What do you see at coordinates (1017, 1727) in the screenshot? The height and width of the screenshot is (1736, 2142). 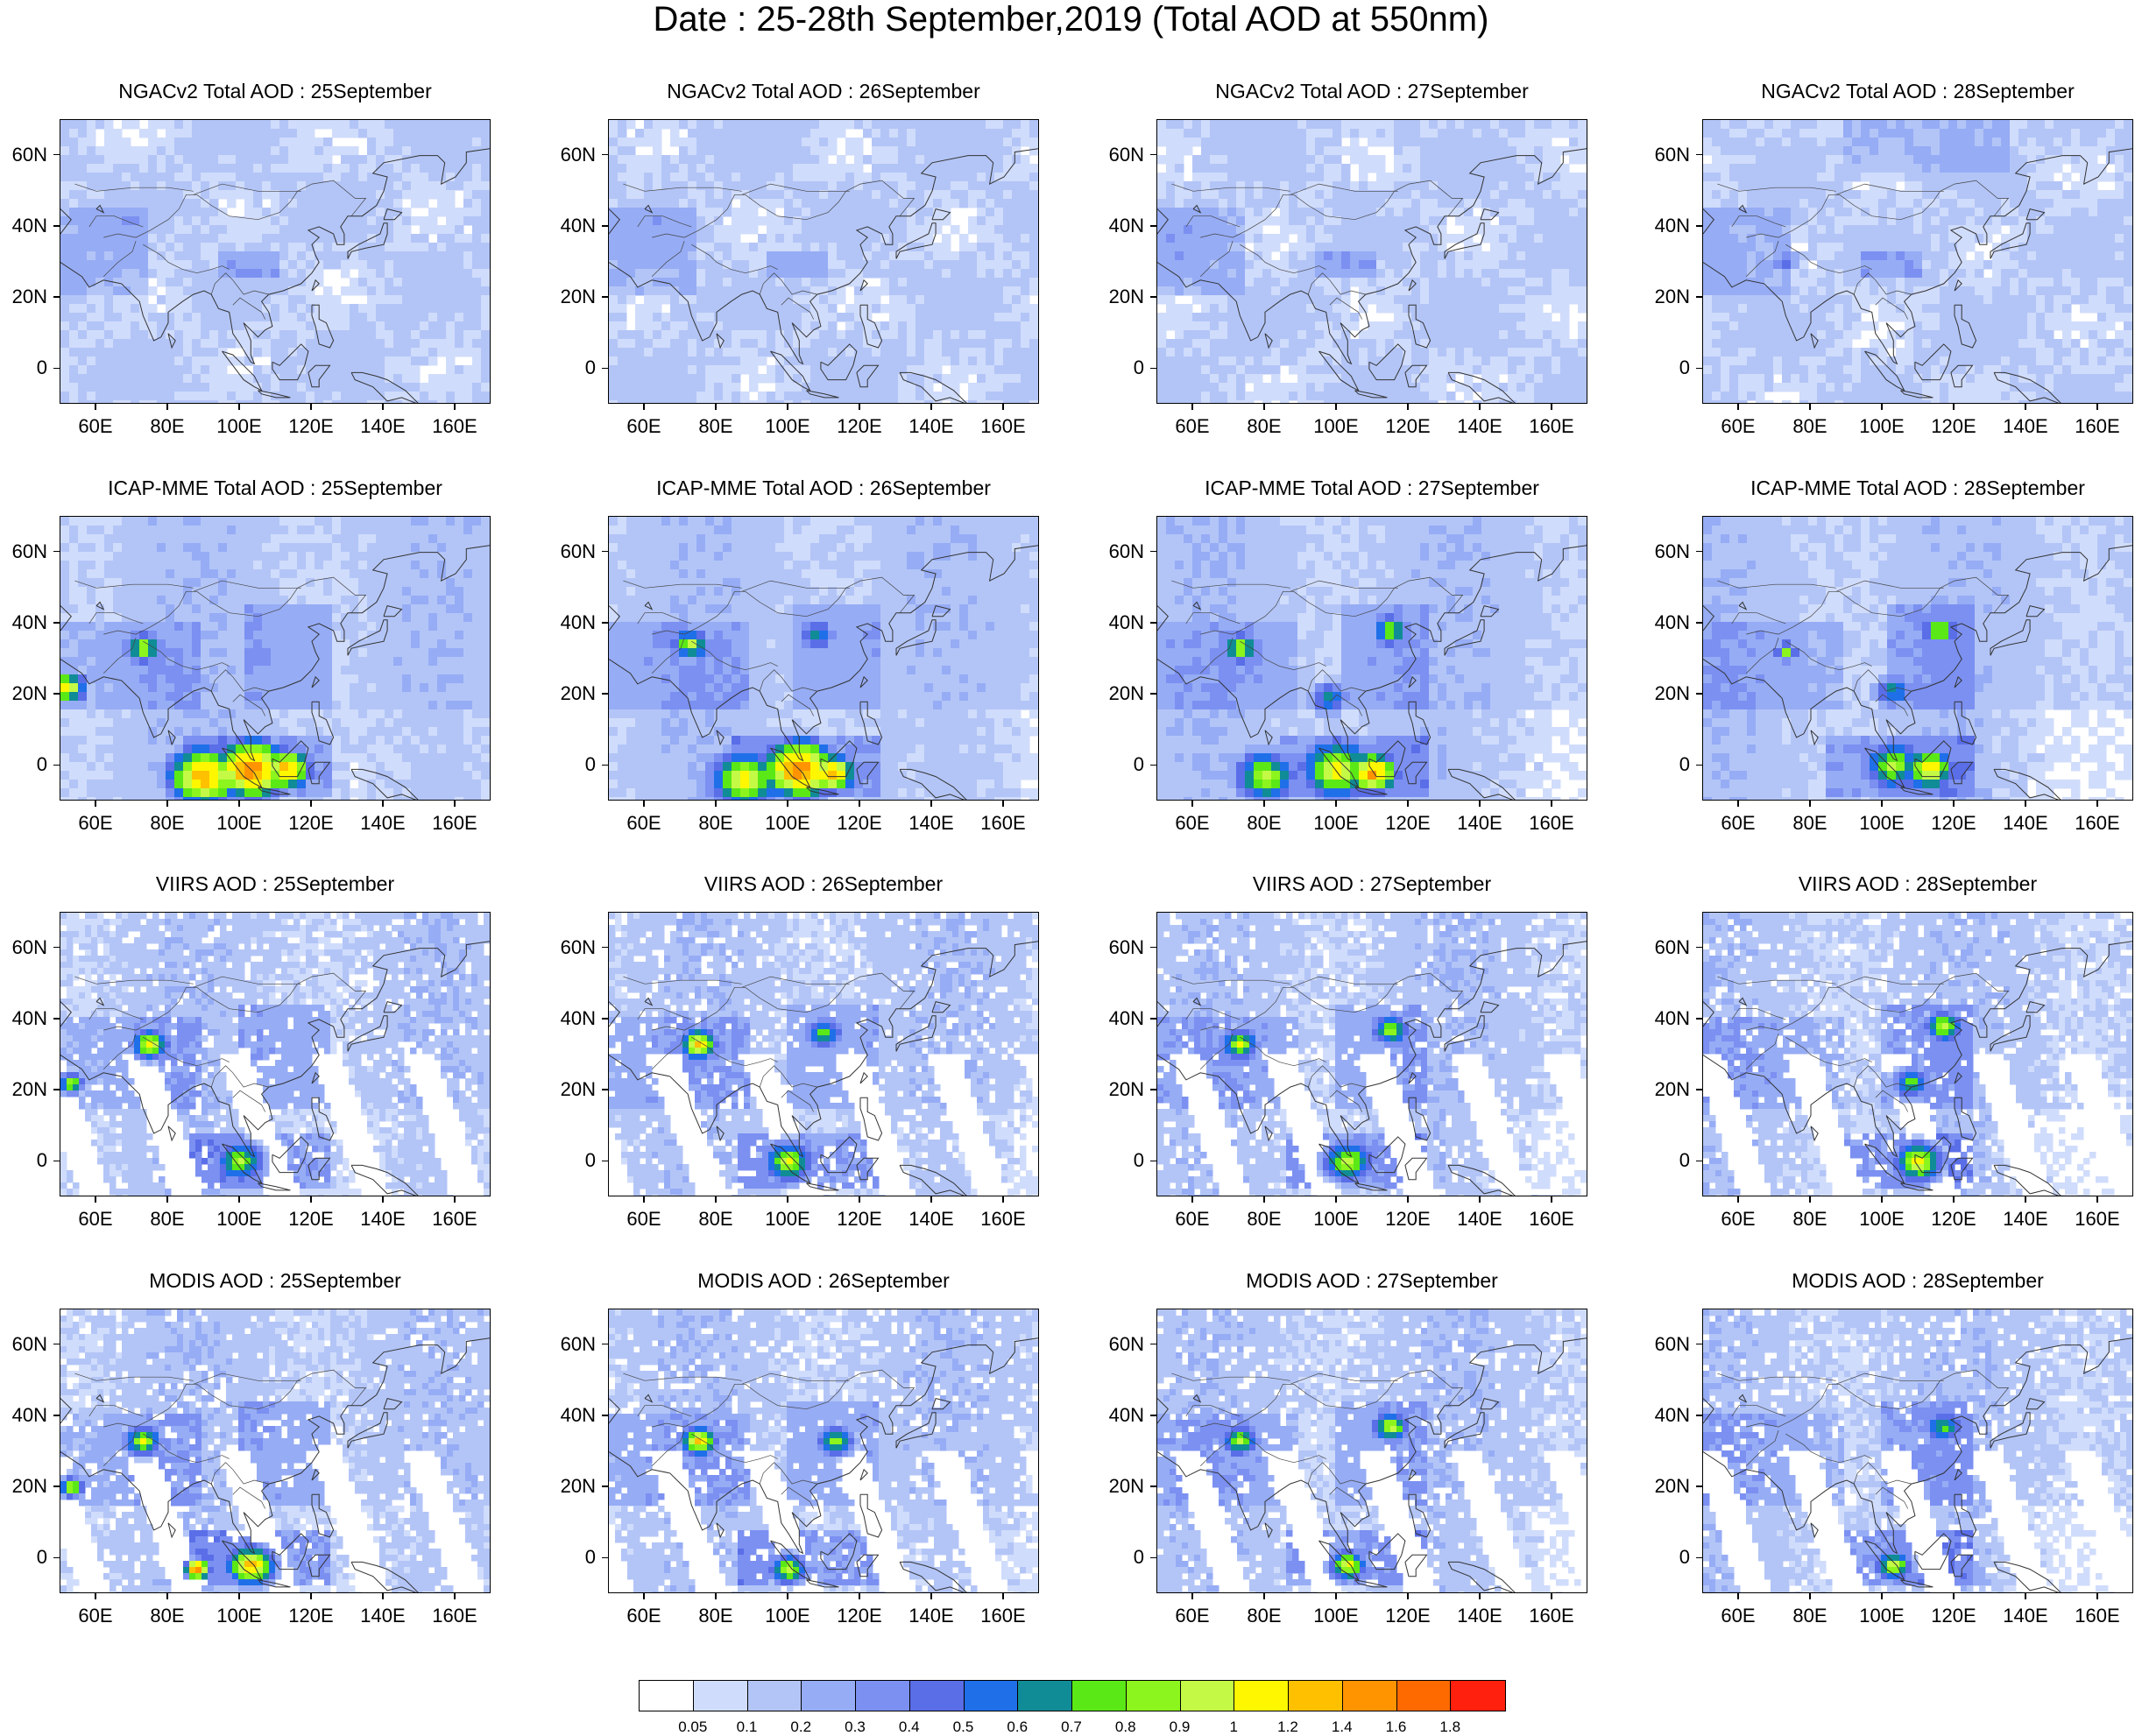 I see `colorbar-label: 0.6` at bounding box center [1017, 1727].